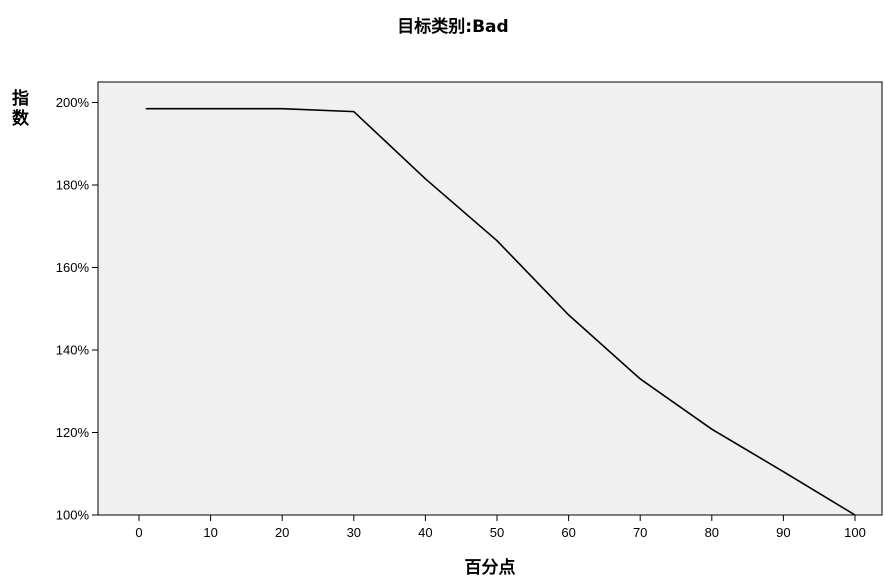  What do you see at coordinates (855, 532) in the screenshot?
I see `x-tick-label: 100` at bounding box center [855, 532].